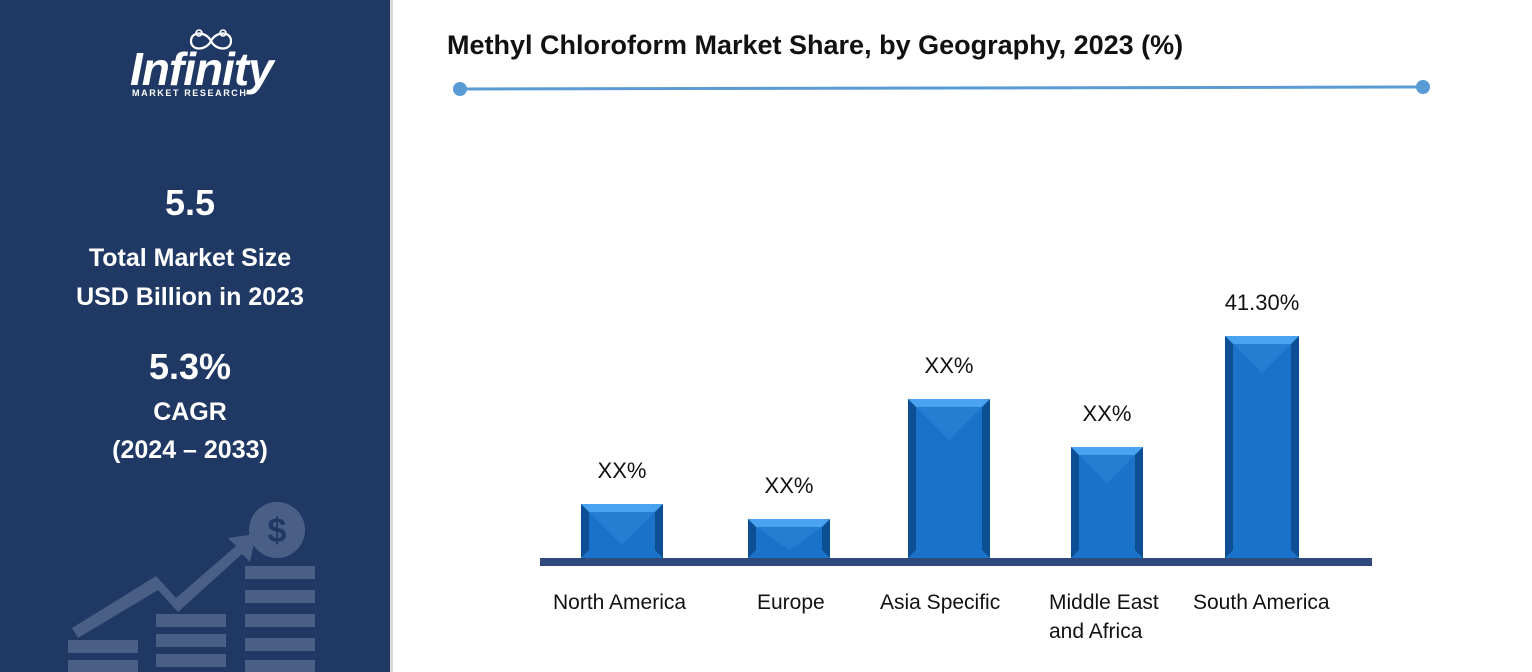 Image resolution: width=1532 pixels, height=672 pixels. What do you see at coordinates (190, 297) in the screenshot?
I see `market-size-unit: USD Billion in 2023` at bounding box center [190, 297].